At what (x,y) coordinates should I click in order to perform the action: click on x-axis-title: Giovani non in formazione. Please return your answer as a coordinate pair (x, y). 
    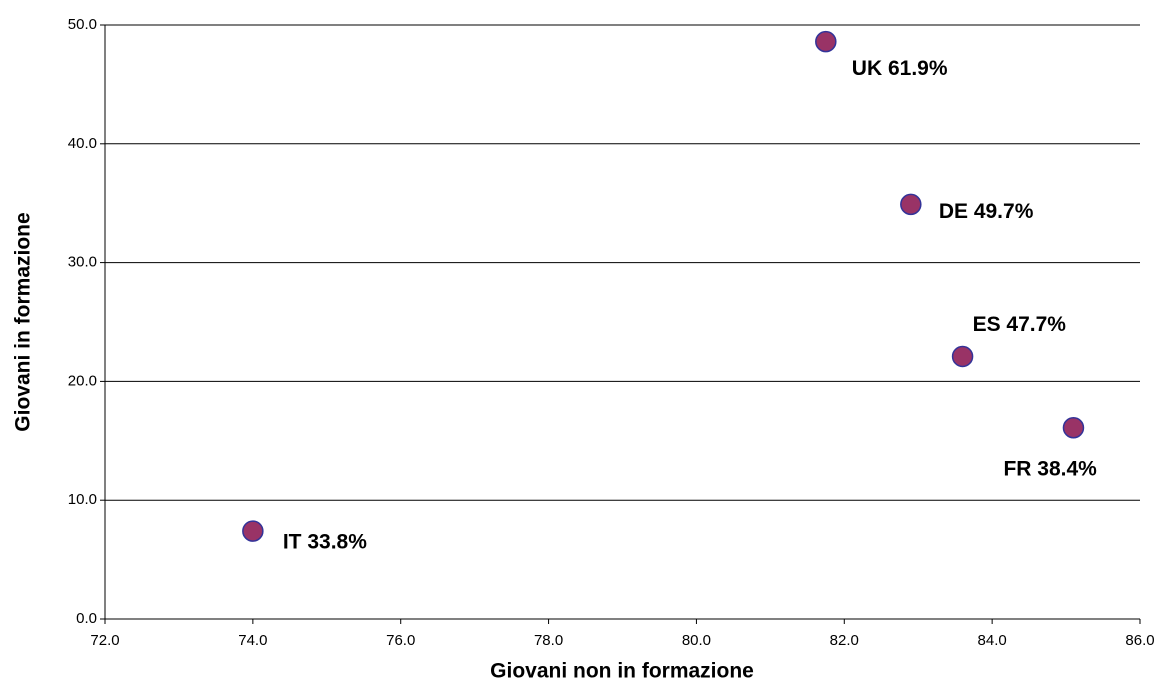
    Looking at the image, I should click on (622, 671).